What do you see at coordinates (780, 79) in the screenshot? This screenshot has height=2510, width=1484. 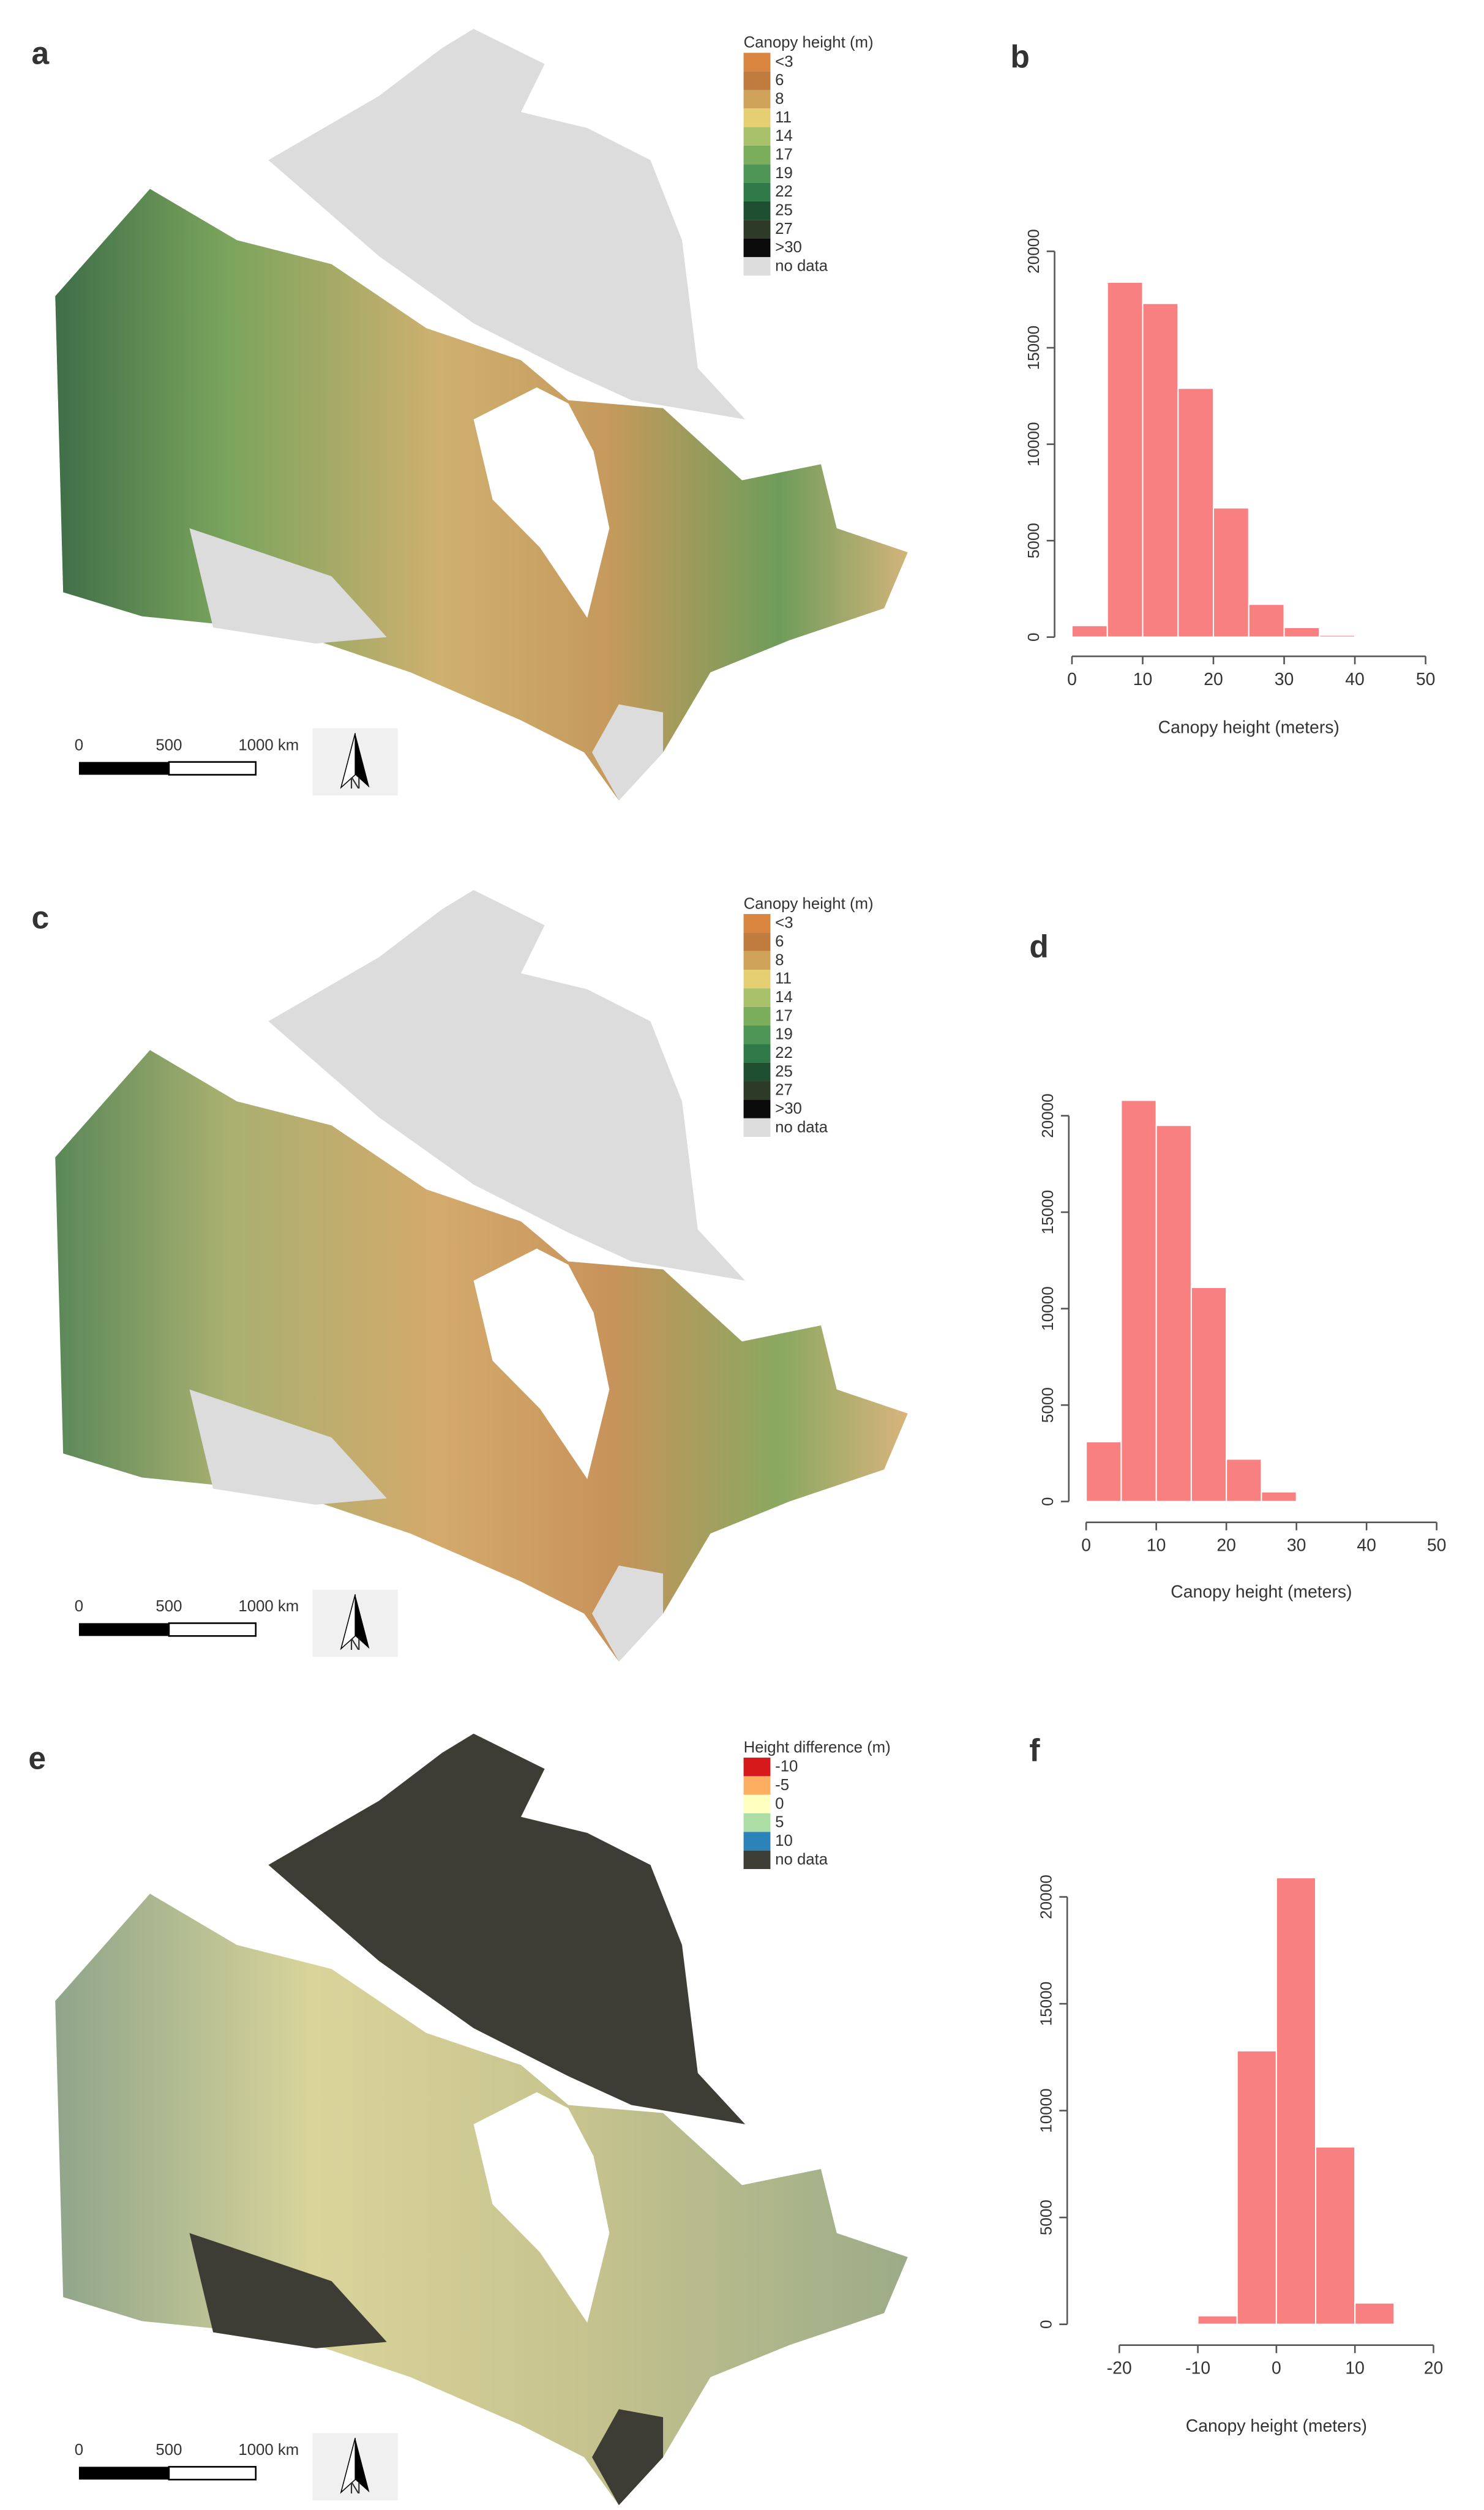 I see `legend-label: 6` at bounding box center [780, 79].